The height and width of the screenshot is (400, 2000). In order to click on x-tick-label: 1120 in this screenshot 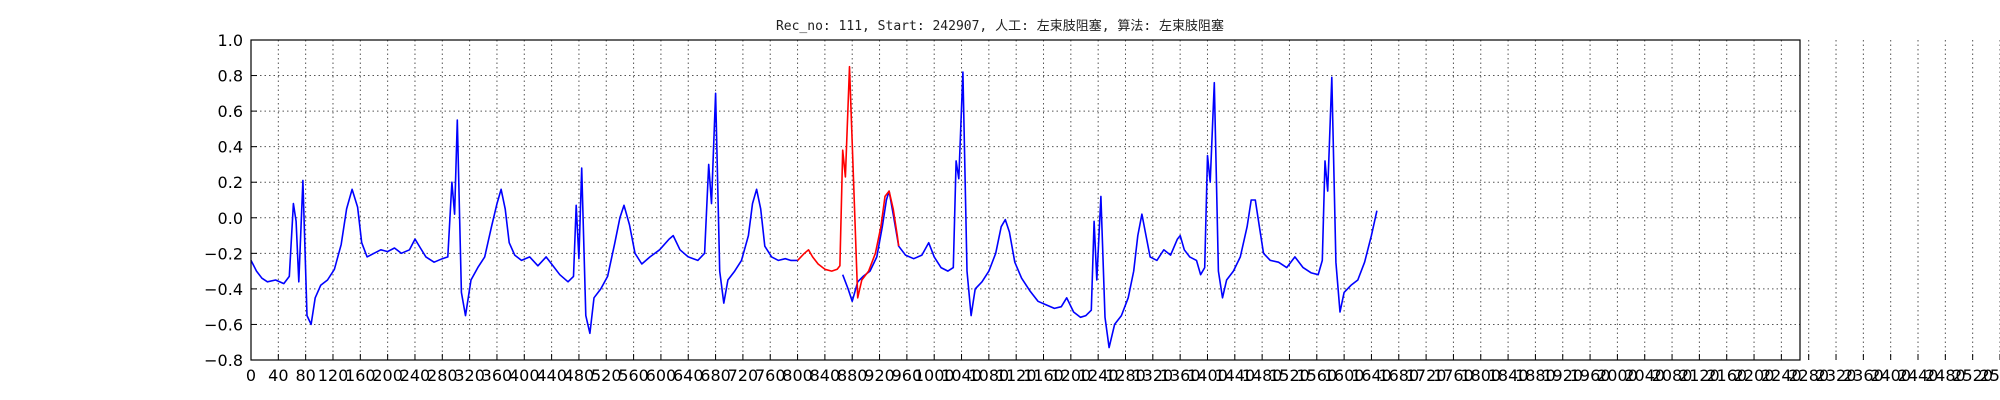, I will do `click(1016, 375)`.